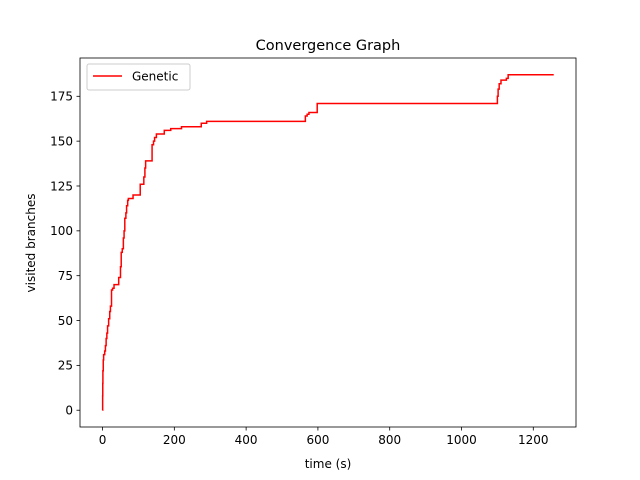  What do you see at coordinates (155, 77) in the screenshot?
I see `legend-label-genetic: Genetic` at bounding box center [155, 77].